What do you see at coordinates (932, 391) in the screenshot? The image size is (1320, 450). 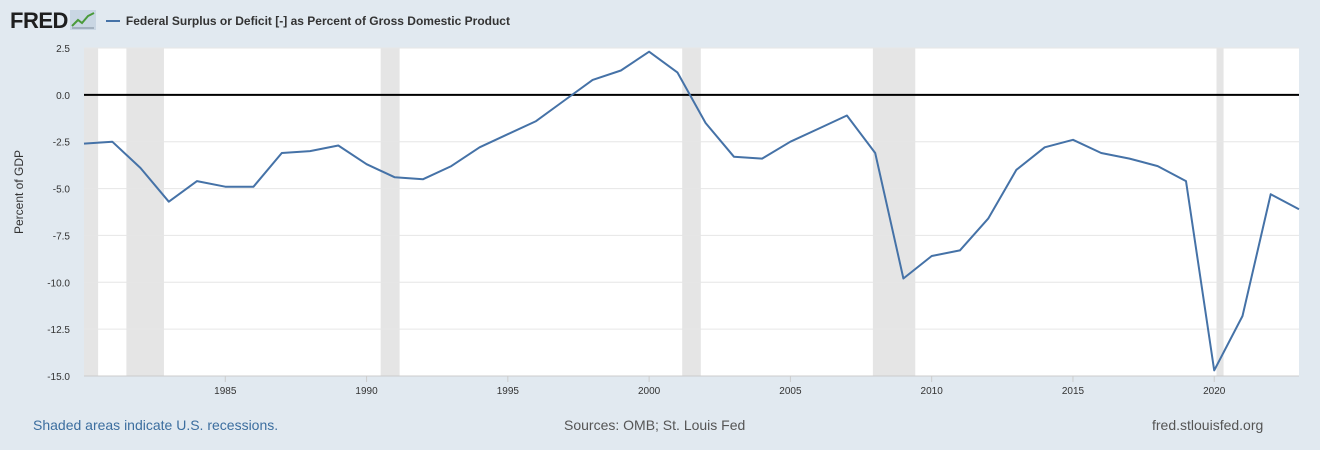 I see `x-tick-label: 2010` at bounding box center [932, 391].